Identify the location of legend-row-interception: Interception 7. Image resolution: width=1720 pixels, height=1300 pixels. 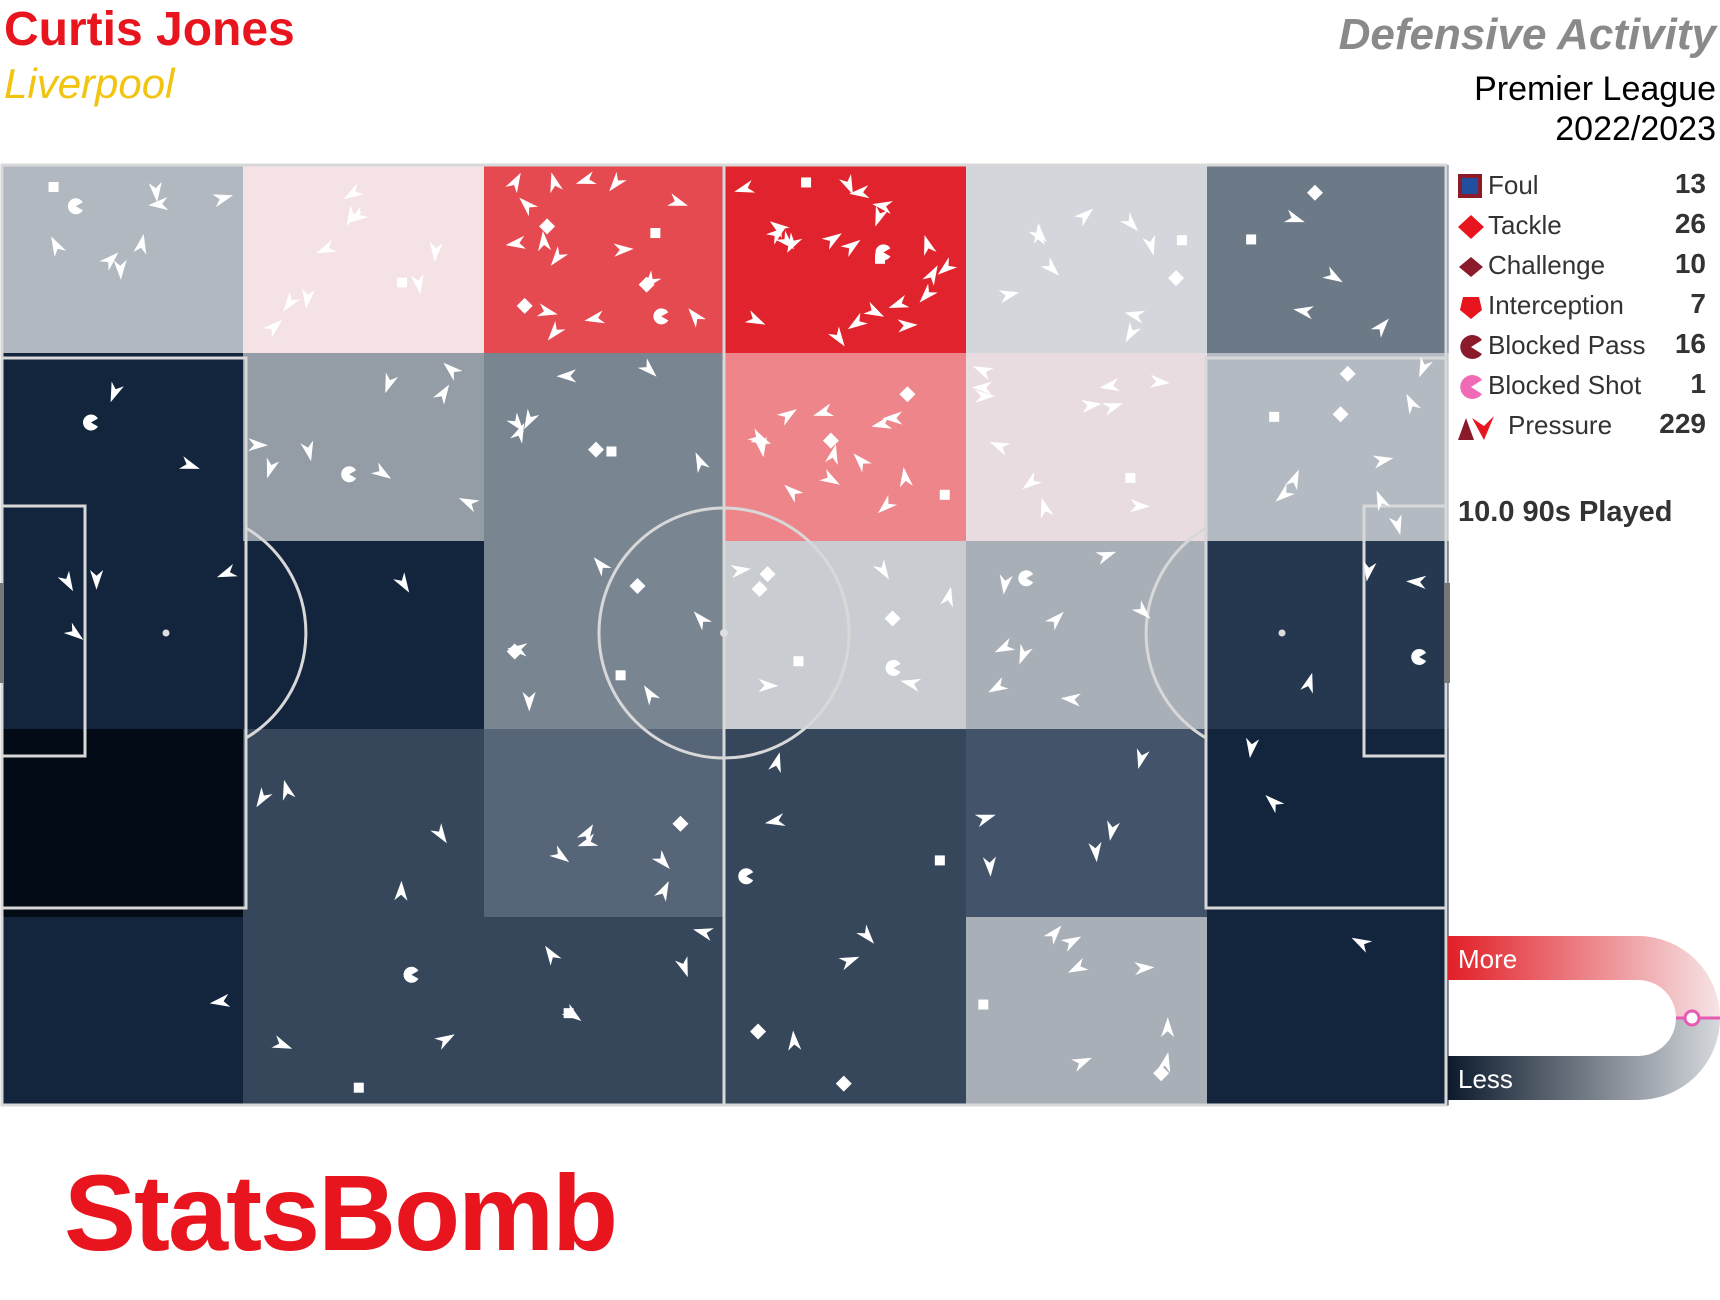
(1584, 306).